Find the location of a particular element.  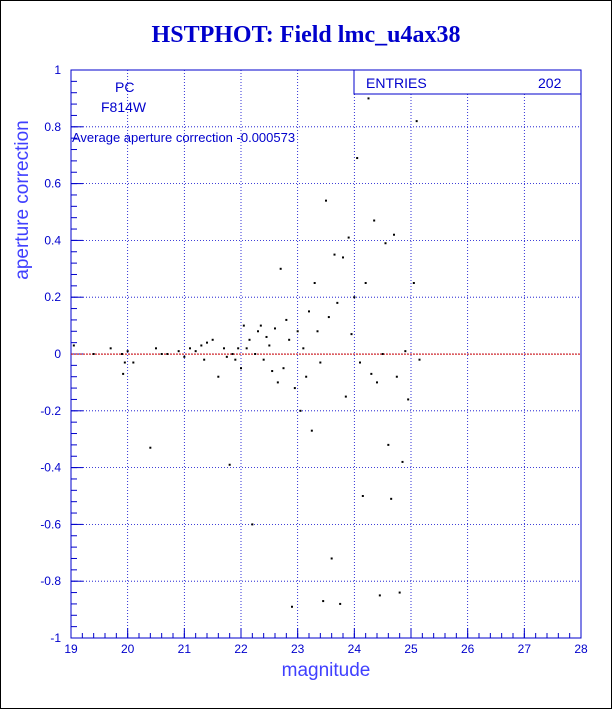

x-tick-label: 23 is located at coordinates (298, 649).